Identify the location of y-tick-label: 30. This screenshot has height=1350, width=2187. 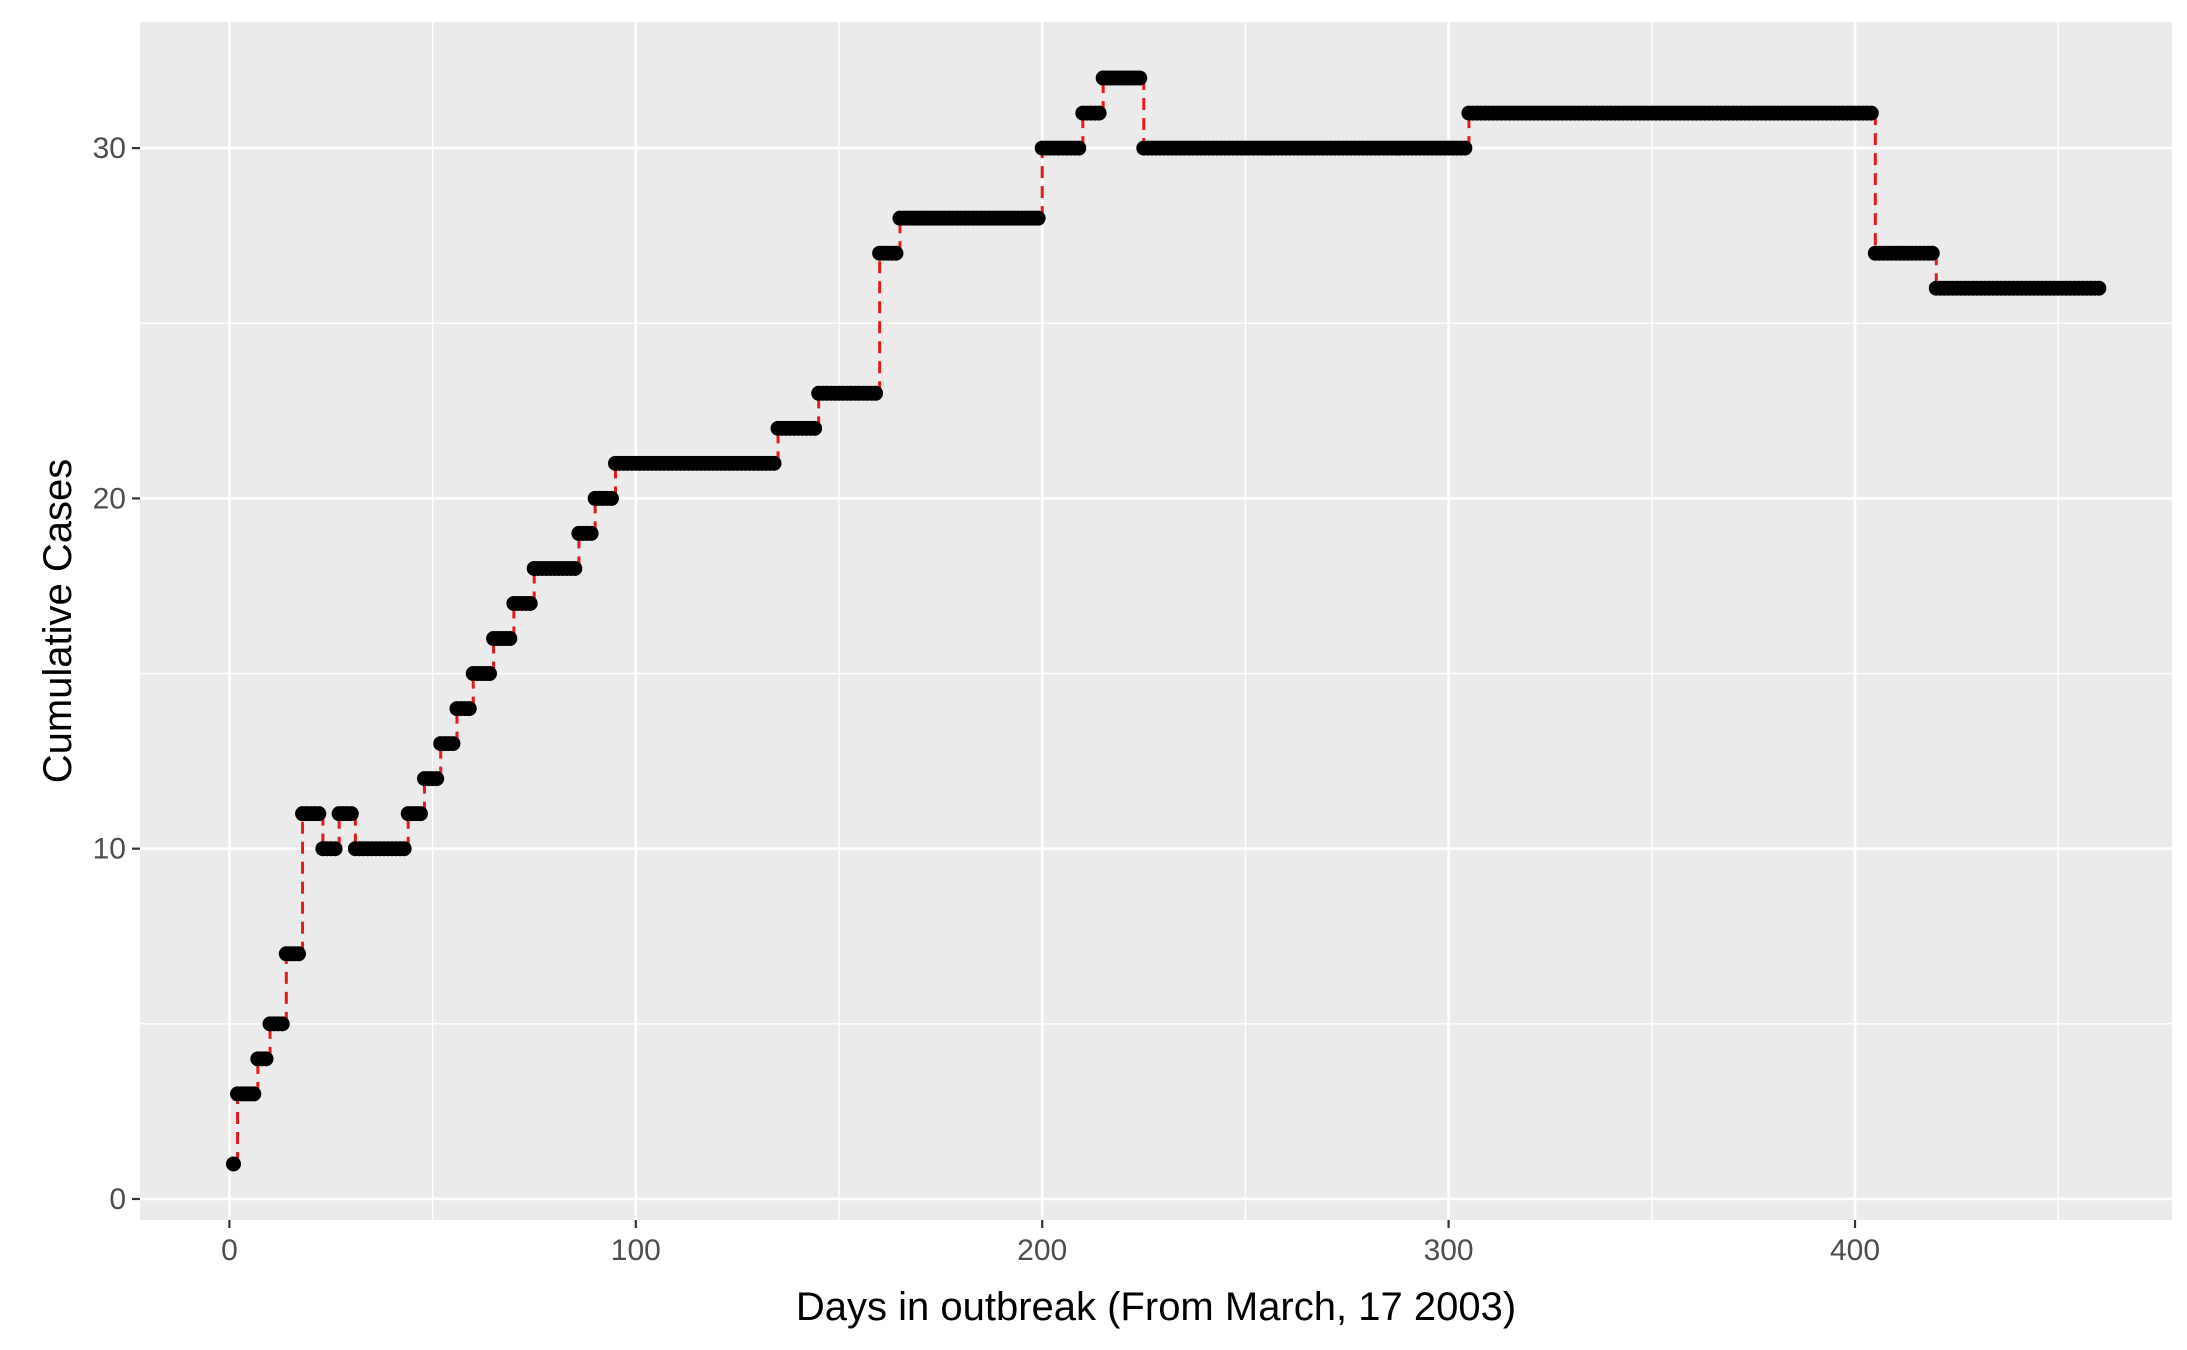
(109, 148).